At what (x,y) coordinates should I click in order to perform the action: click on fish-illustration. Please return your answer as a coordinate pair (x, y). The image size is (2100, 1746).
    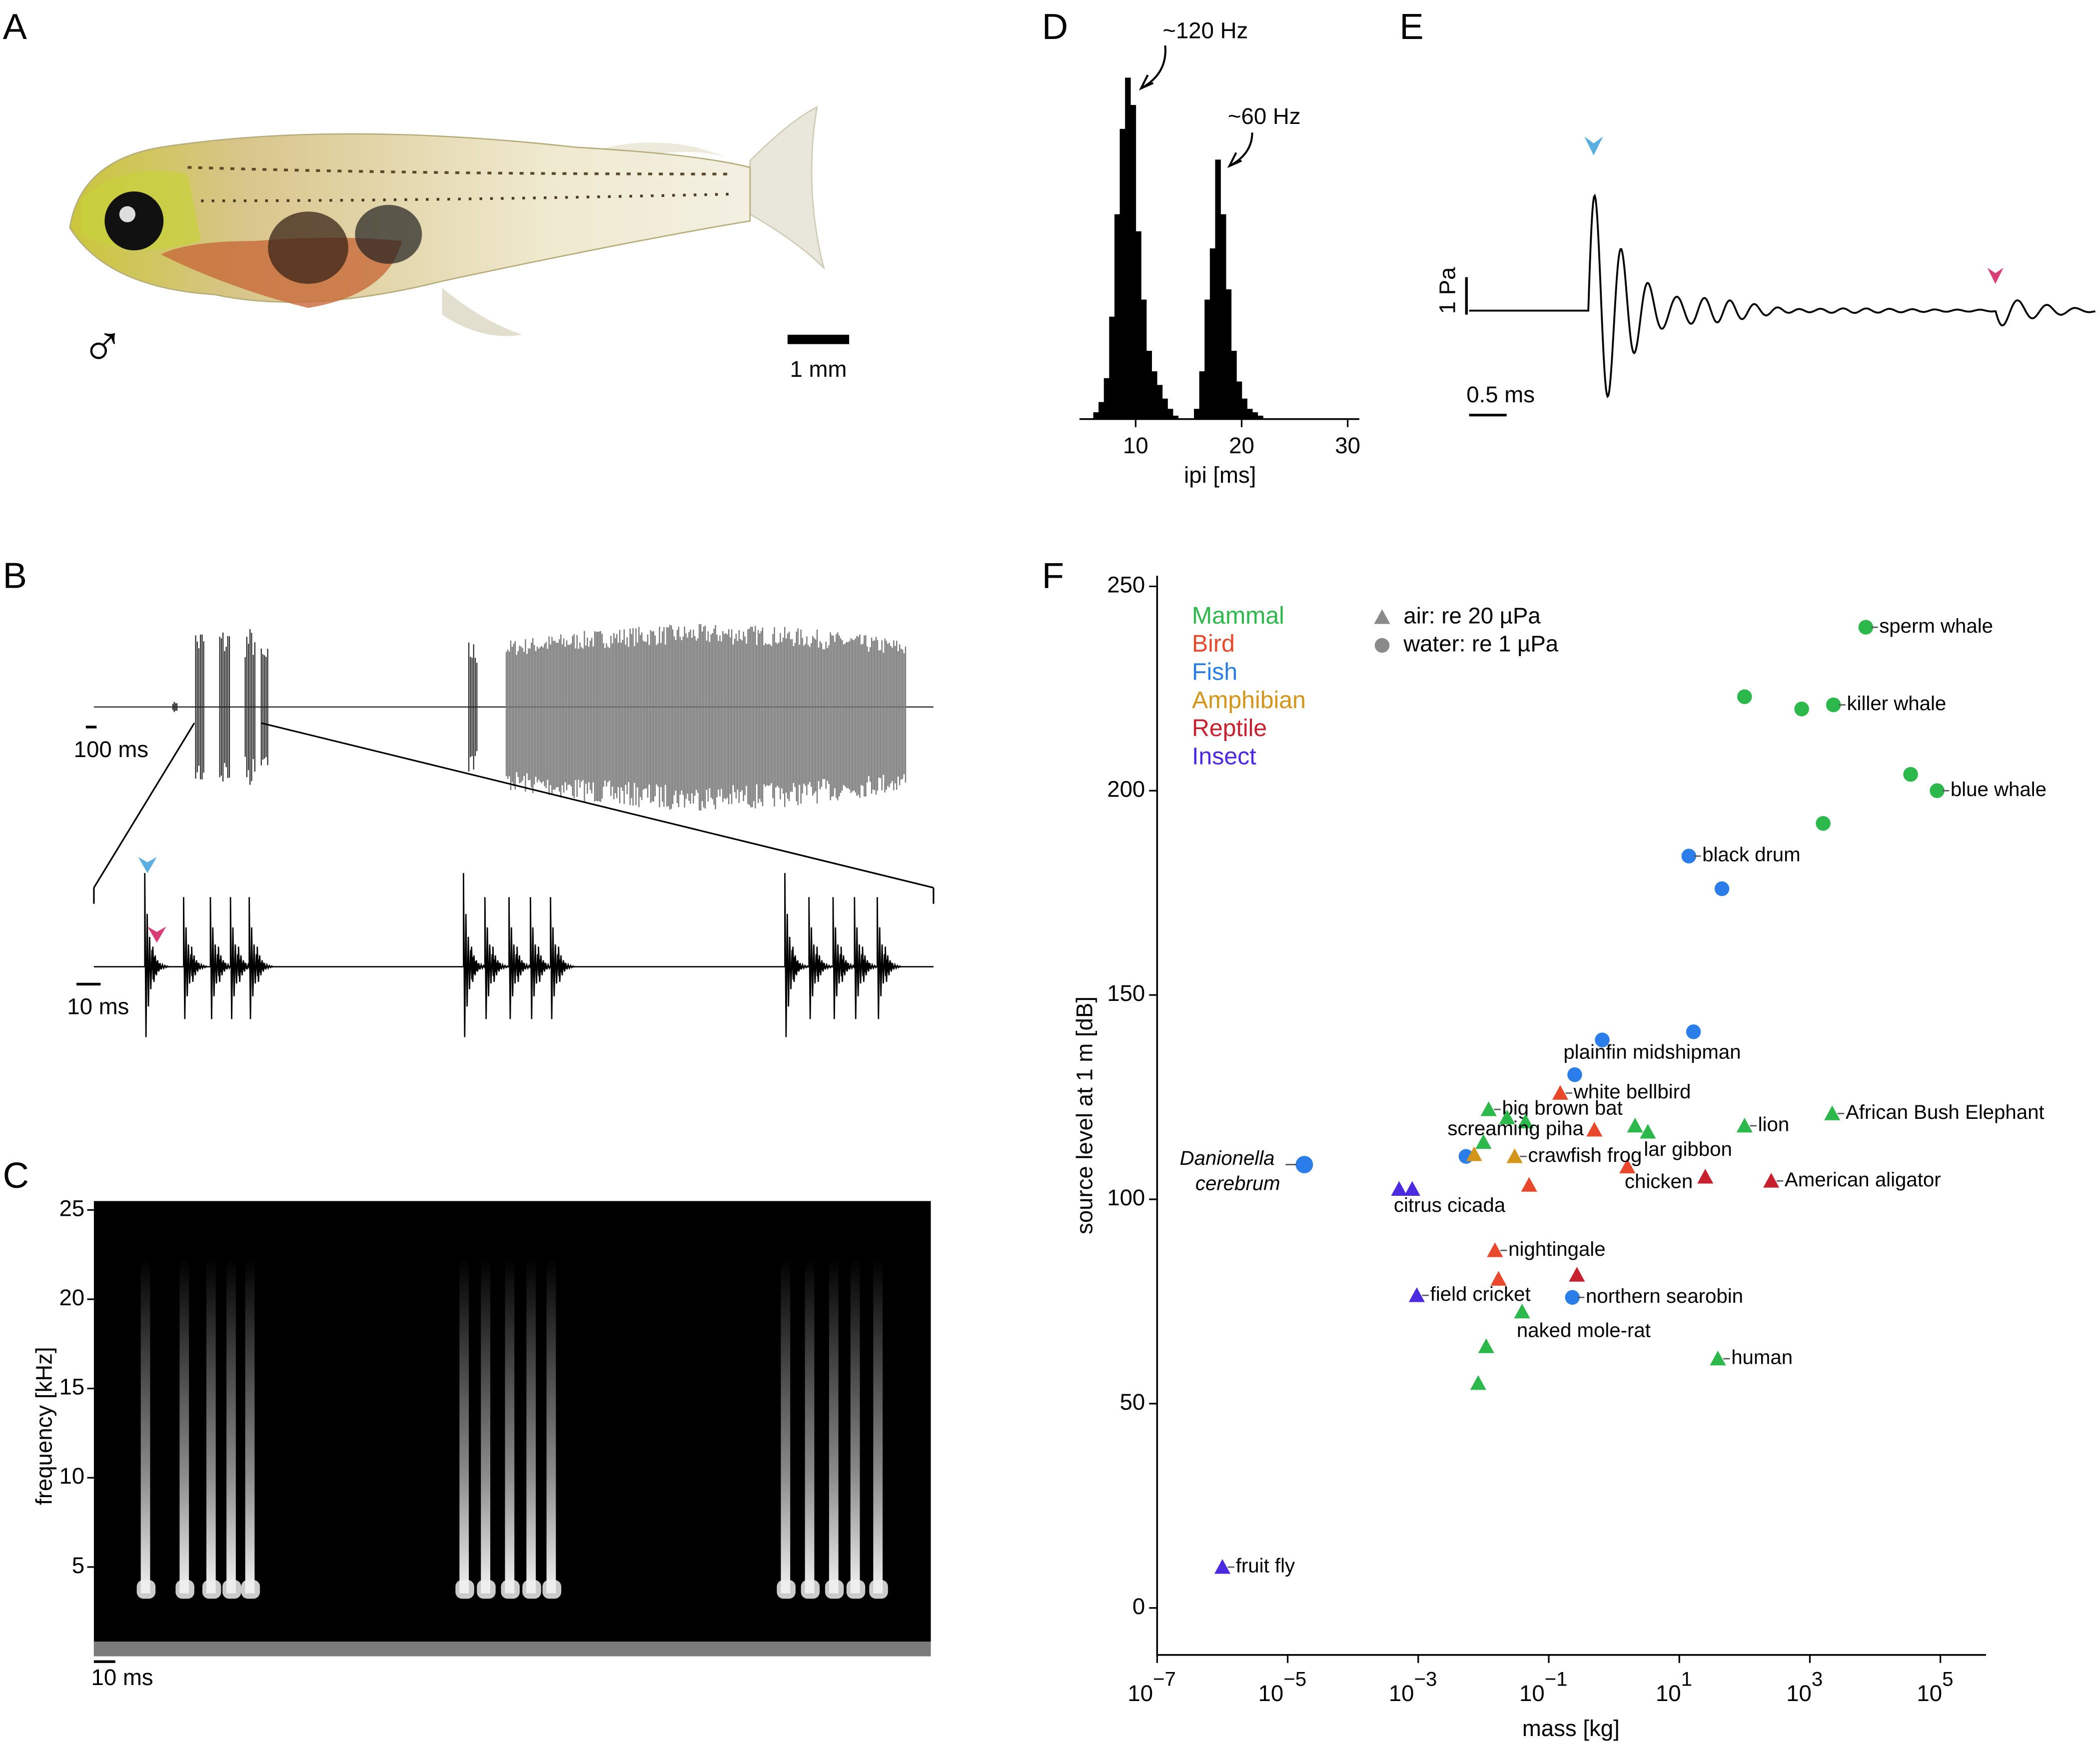
    Looking at the image, I should click on (447, 220).